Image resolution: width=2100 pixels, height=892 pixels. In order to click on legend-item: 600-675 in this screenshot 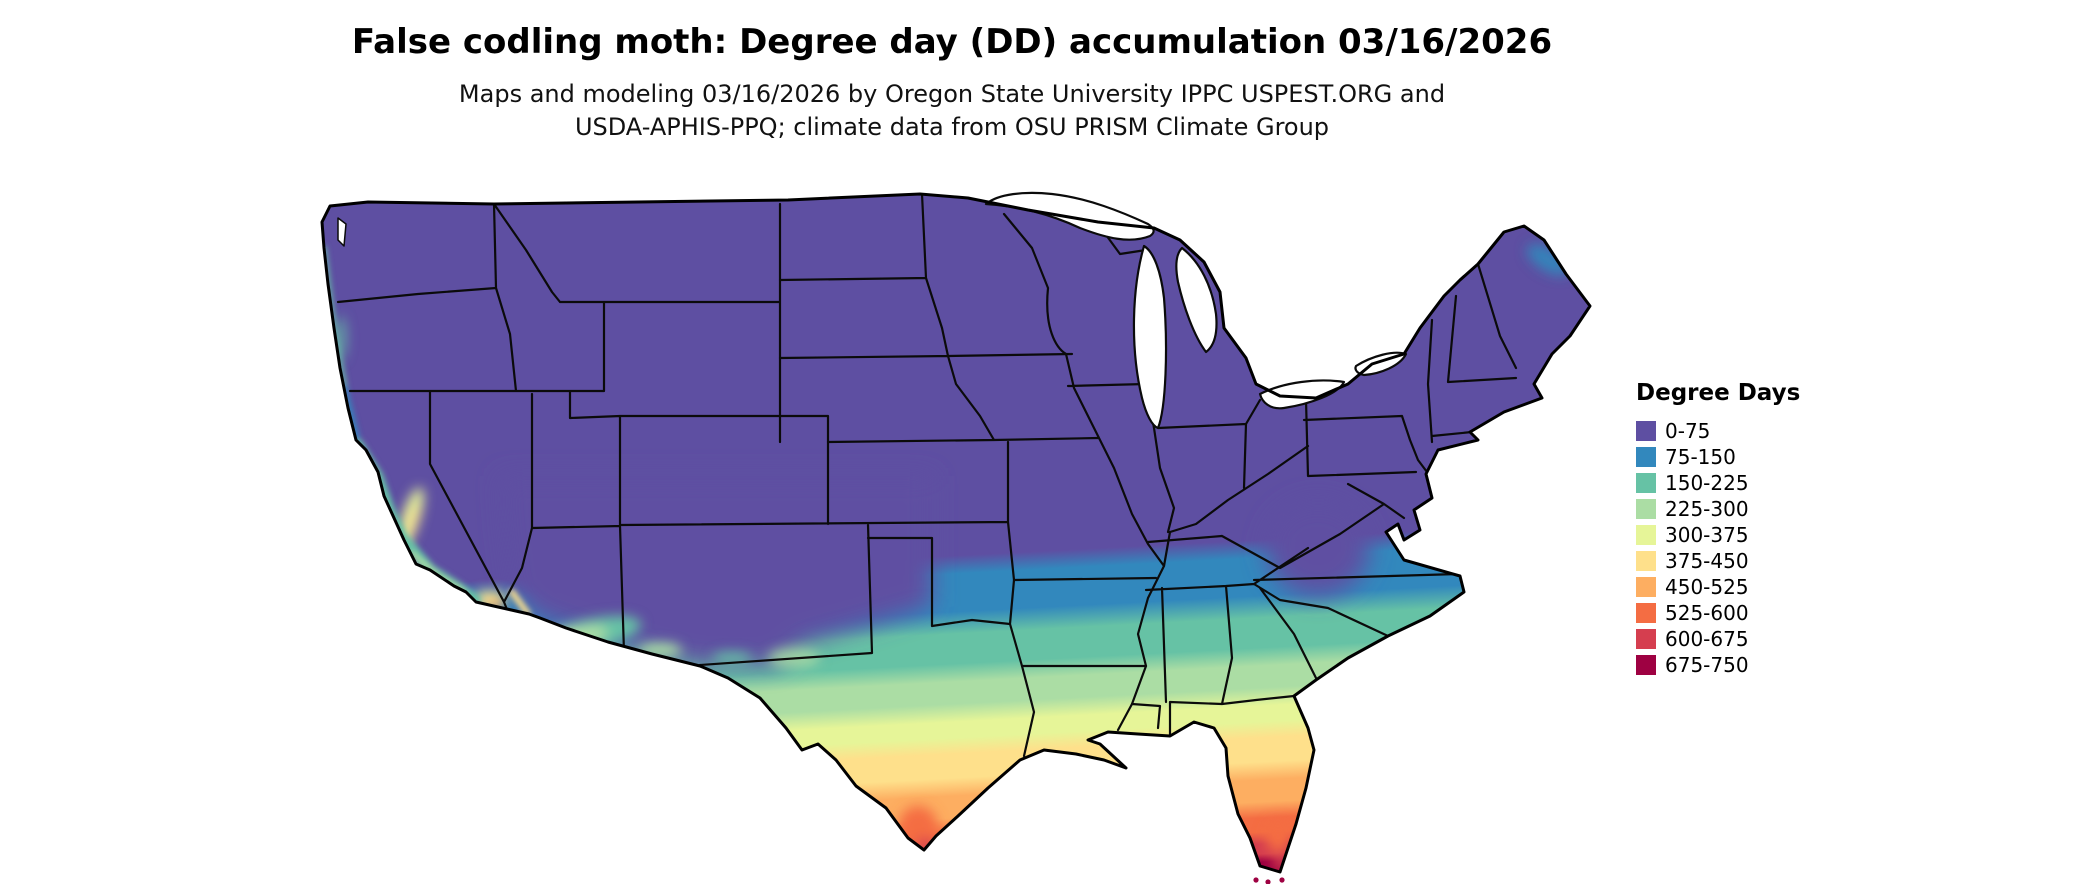, I will do `click(1718, 639)`.